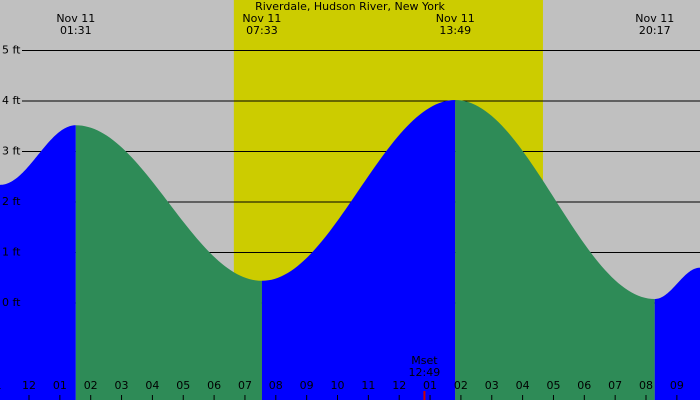 Image resolution: width=700 pixels, height=400 pixels. Describe the element at coordinates (655, 30) in the screenshot. I see `extreme-time: 20:17` at that location.